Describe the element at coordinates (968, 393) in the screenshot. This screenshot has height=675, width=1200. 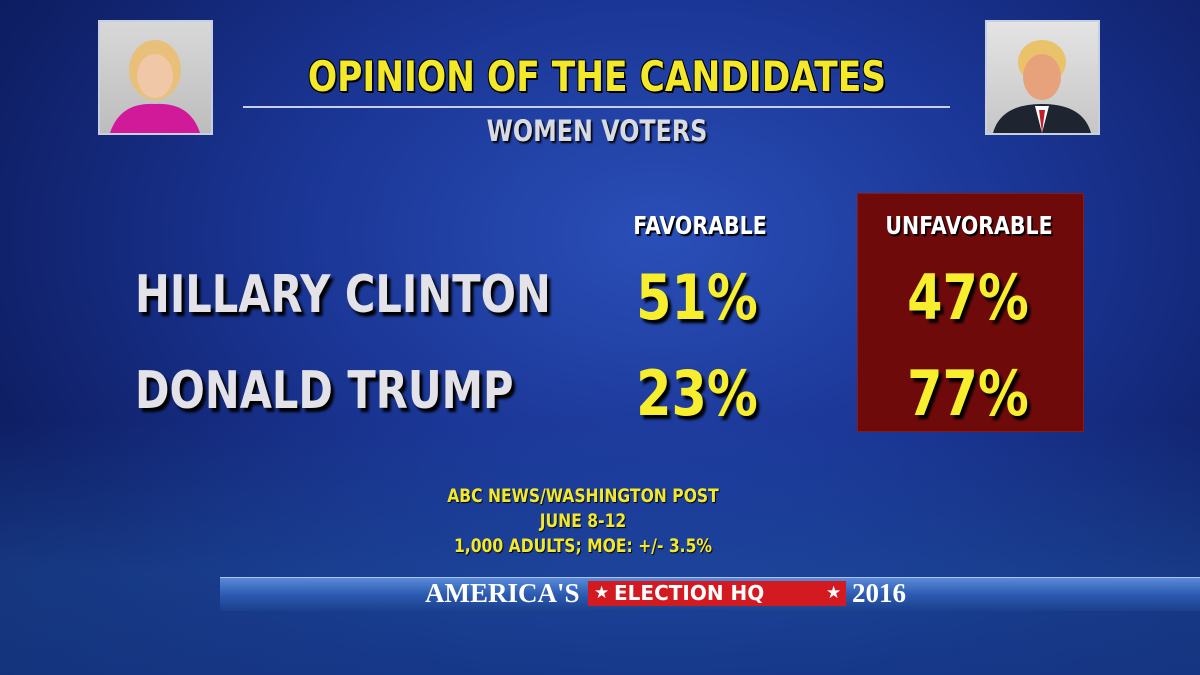
I see `cell-value: 77%` at that location.